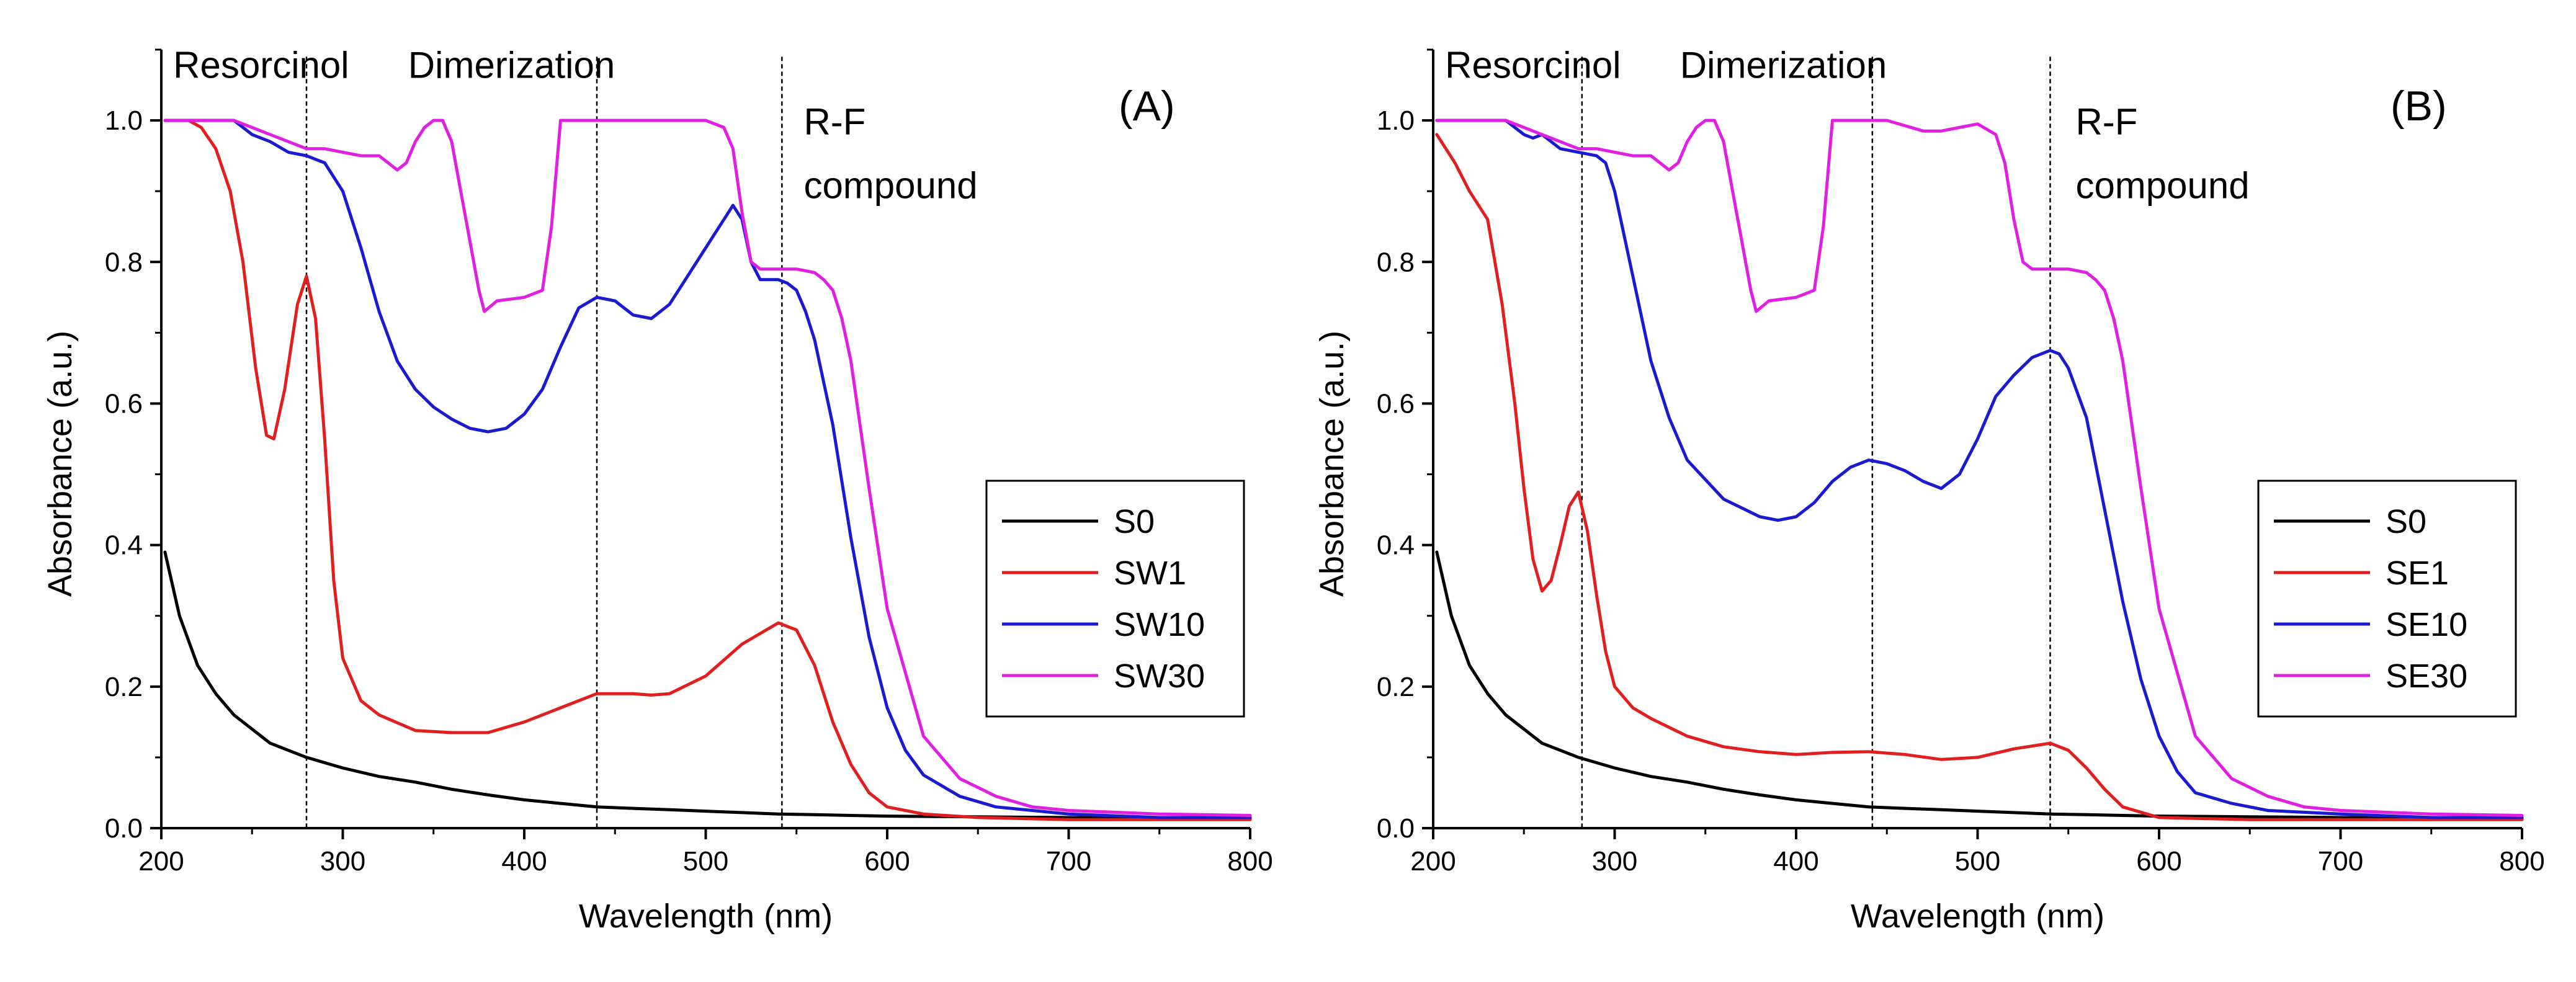  What do you see at coordinates (2417, 573) in the screenshot?
I see `legend-label-se1: SE1` at bounding box center [2417, 573].